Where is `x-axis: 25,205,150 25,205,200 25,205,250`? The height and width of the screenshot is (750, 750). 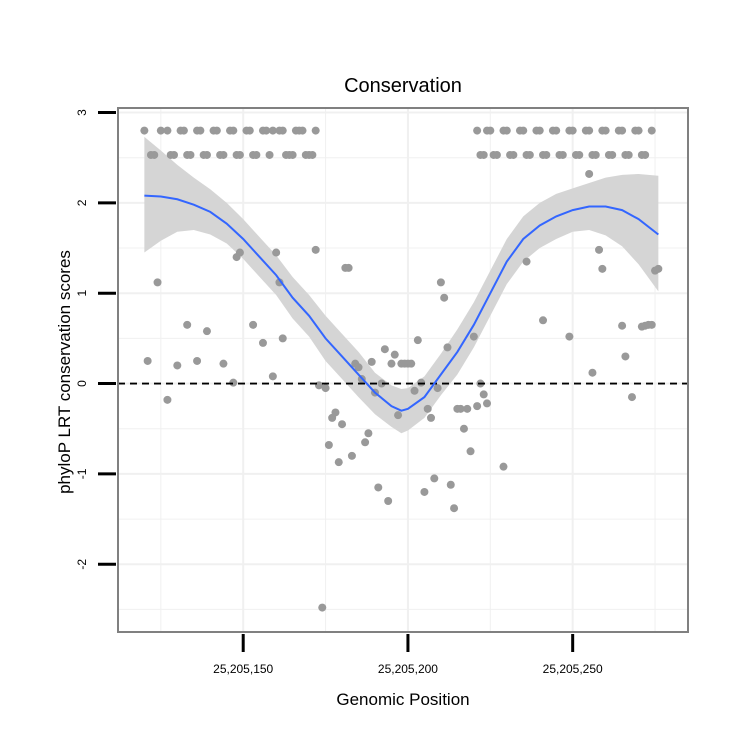
x-axis: 25,205,150 25,205,200 25,205,250 is located at coordinates (408, 655).